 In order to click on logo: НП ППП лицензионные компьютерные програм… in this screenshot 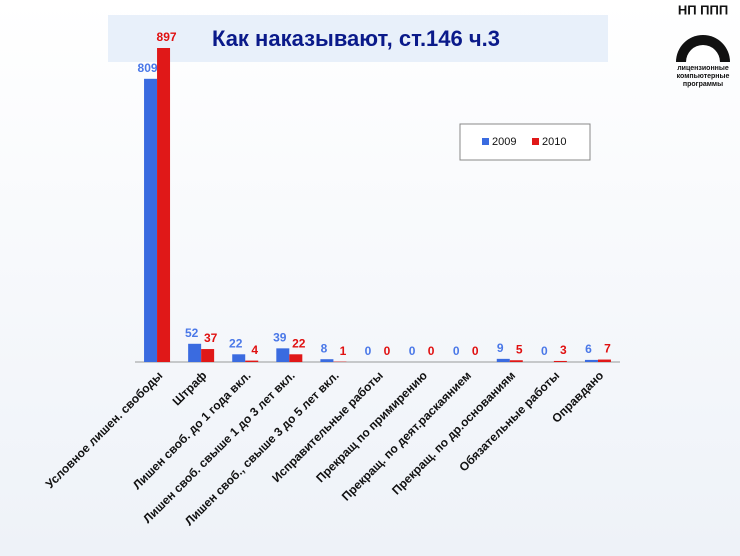, I will do `click(703, 45)`.